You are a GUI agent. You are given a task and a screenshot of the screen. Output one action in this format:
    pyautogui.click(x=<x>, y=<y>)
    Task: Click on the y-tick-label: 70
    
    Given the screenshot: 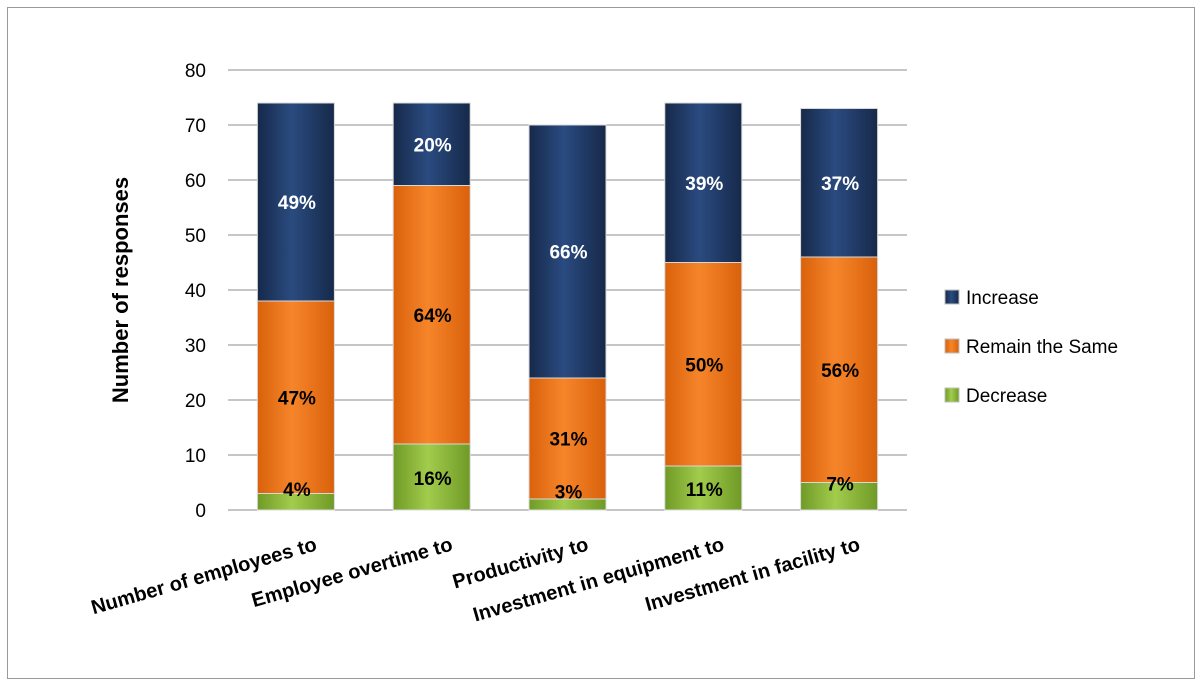 What is the action you would take?
    pyautogui.click(x=195, y=126)
    